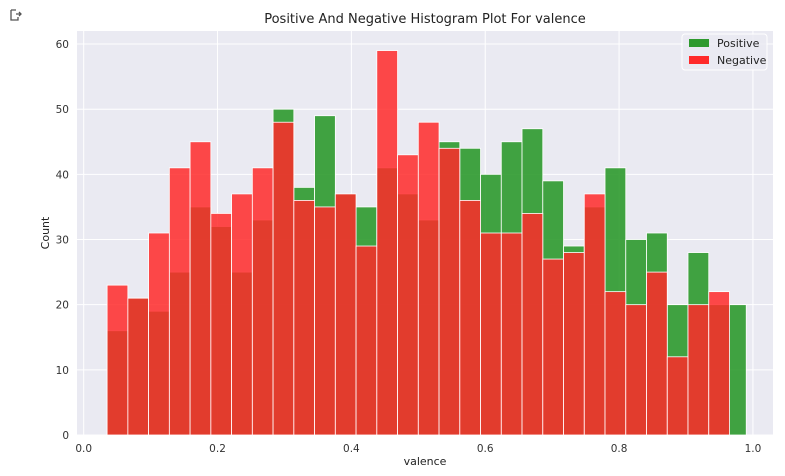 The width and height of the screenshot is (785, 476). What do you see at coordinates (62, 371) in the screenshot?
I see `y-tick-label: 10` at bounding box center [62, 371].